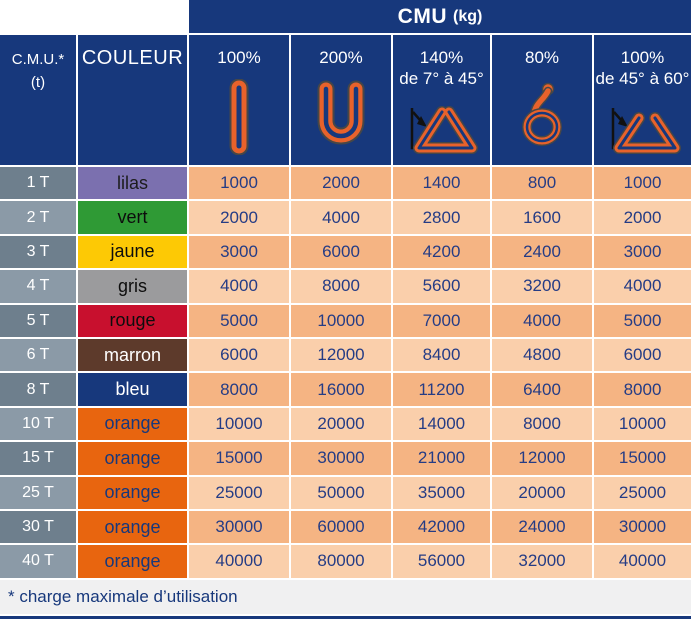 This screenshot has height=619, width=691. What do you see at coordinates (542, 116) in the screenshot?
I see `choker-sling-icon` at bounding box center [542, 116].